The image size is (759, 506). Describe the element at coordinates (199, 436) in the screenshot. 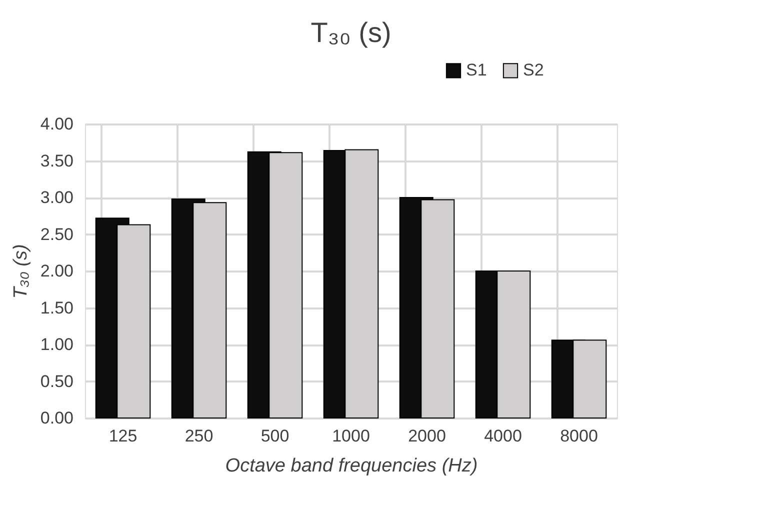

I see `x-tick-label: 250` at that location.